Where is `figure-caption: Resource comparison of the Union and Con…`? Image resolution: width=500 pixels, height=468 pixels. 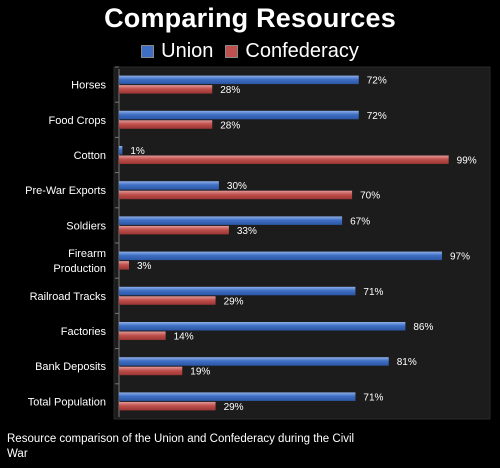 figure-caption: Resource comparison of the Union and Con… is located at coordinates (181, 446).